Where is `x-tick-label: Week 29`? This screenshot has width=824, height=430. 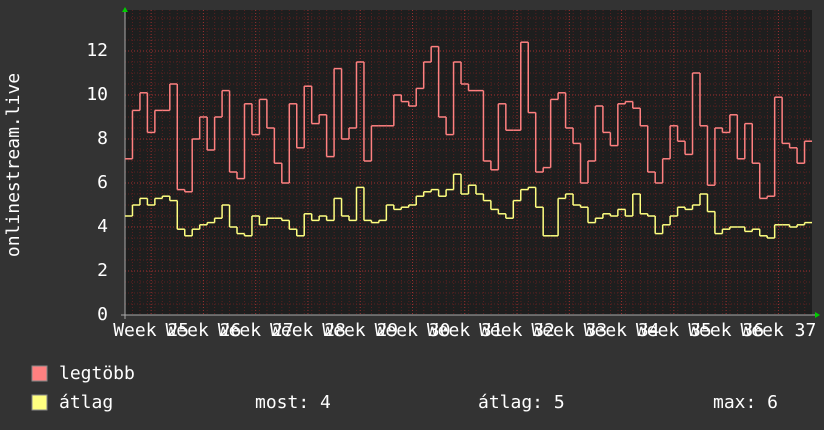 x-tick-label: Week 29 is located at coordinates (360, 330).